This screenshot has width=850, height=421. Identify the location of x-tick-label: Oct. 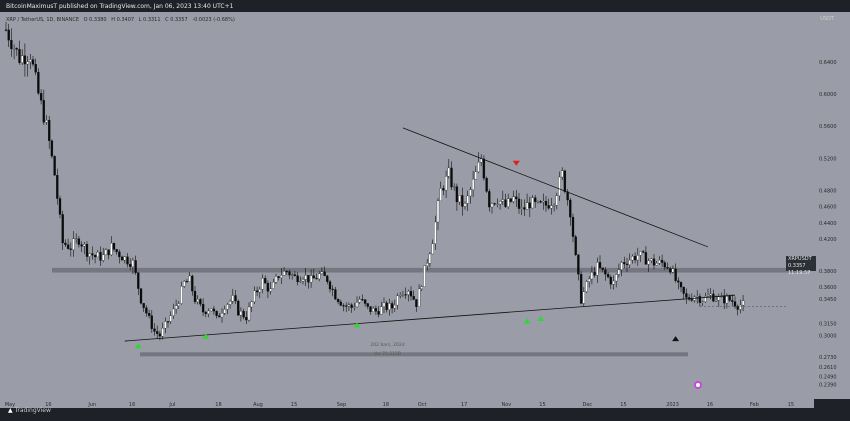
(422, 405).